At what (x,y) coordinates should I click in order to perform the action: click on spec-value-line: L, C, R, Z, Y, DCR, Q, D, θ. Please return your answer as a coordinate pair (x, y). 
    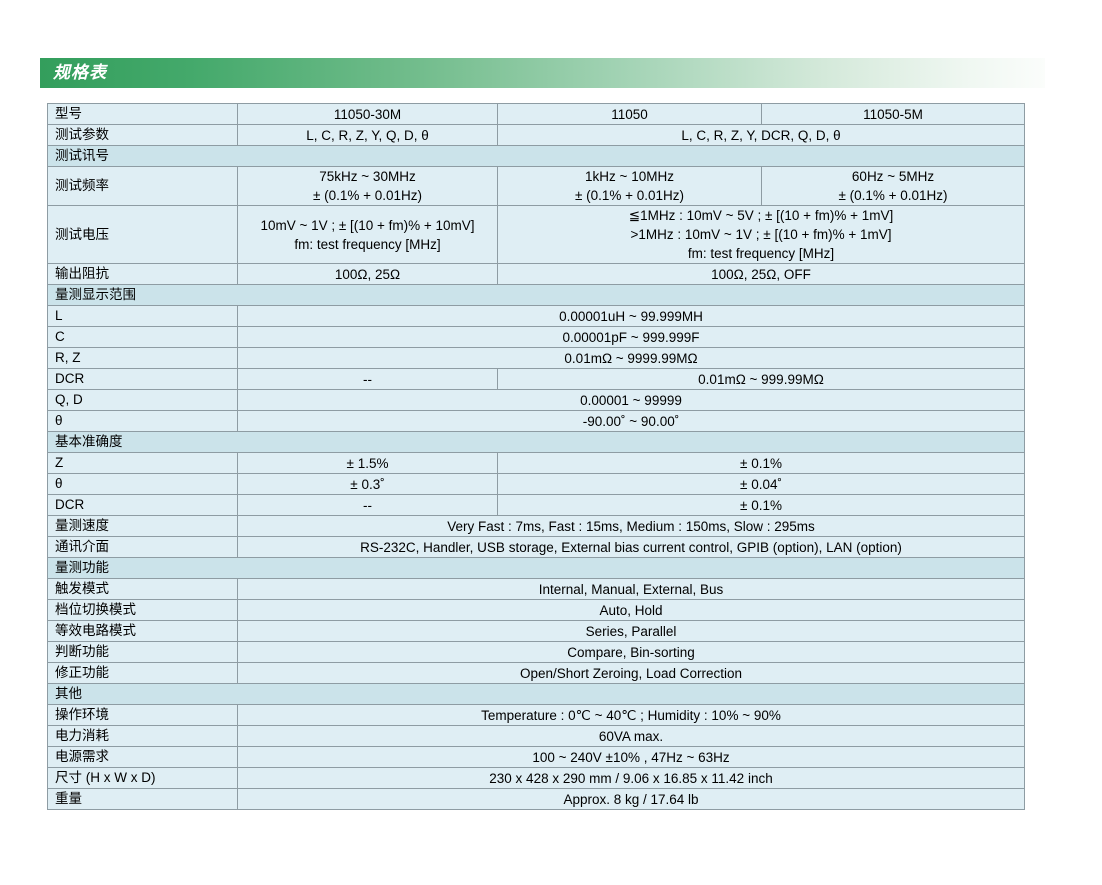
    Looking at the image, I should click on (761, 135).